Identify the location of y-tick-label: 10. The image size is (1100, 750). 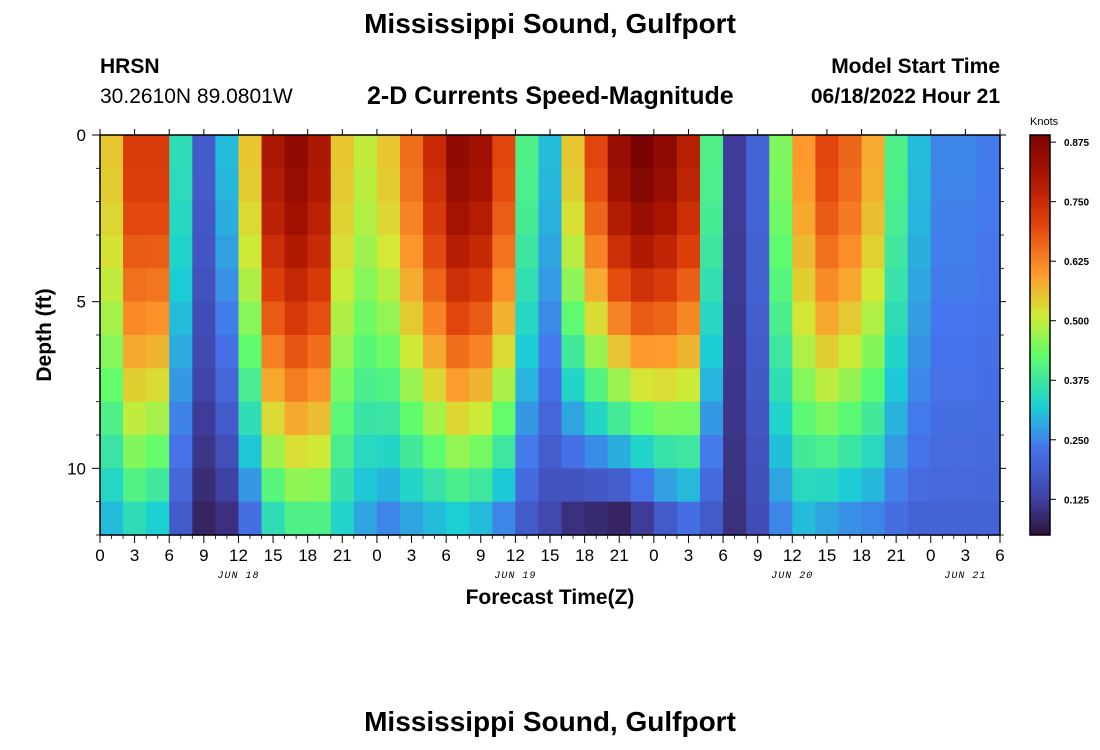
(76, 468).